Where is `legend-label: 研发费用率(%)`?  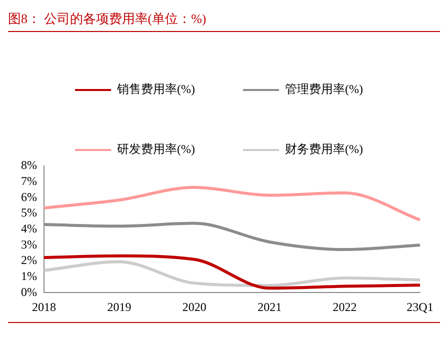
legend-label: 研发费用率(%) is located at coordinates (156, 149).